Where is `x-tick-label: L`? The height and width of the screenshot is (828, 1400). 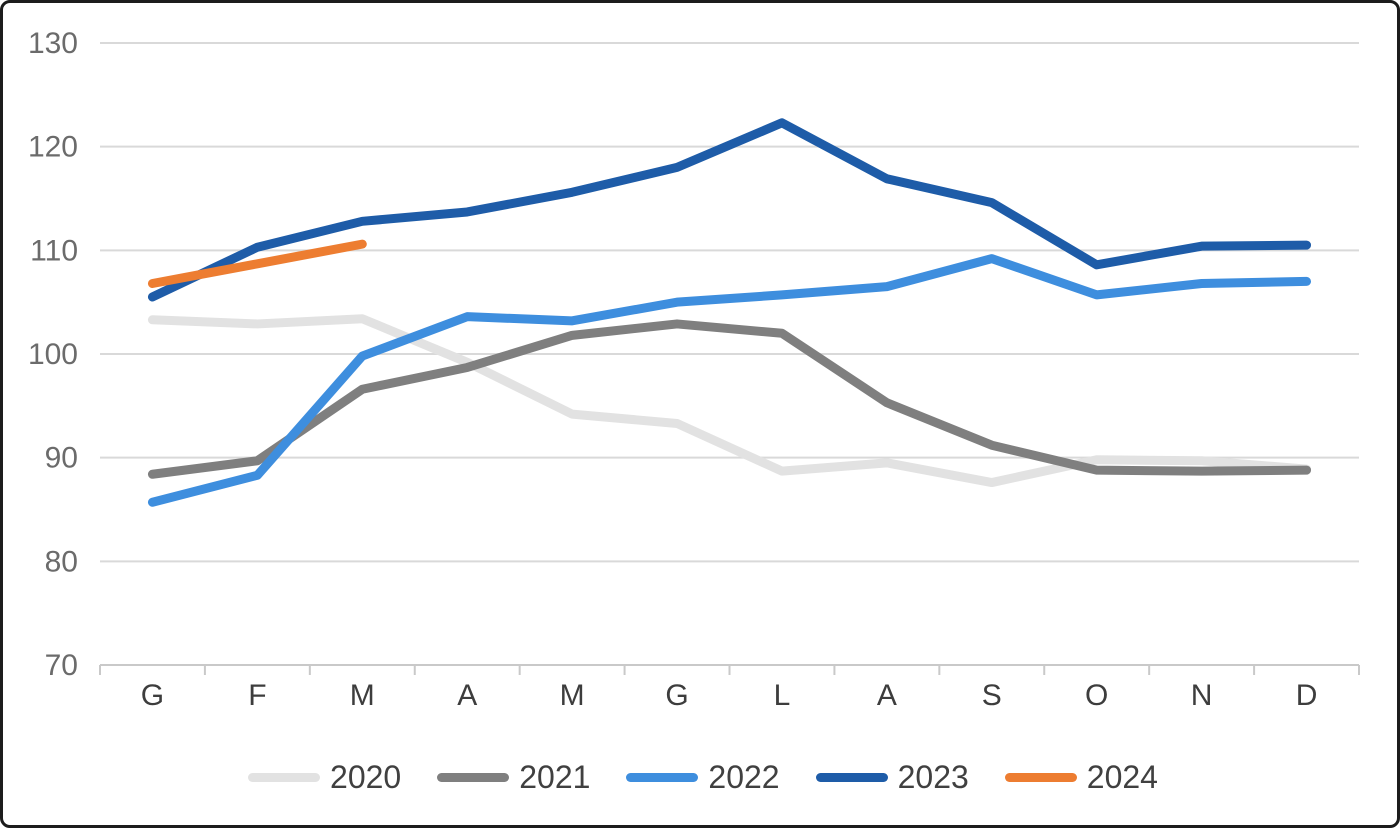 x-tick-label: L is located at coordinates (782, 695).